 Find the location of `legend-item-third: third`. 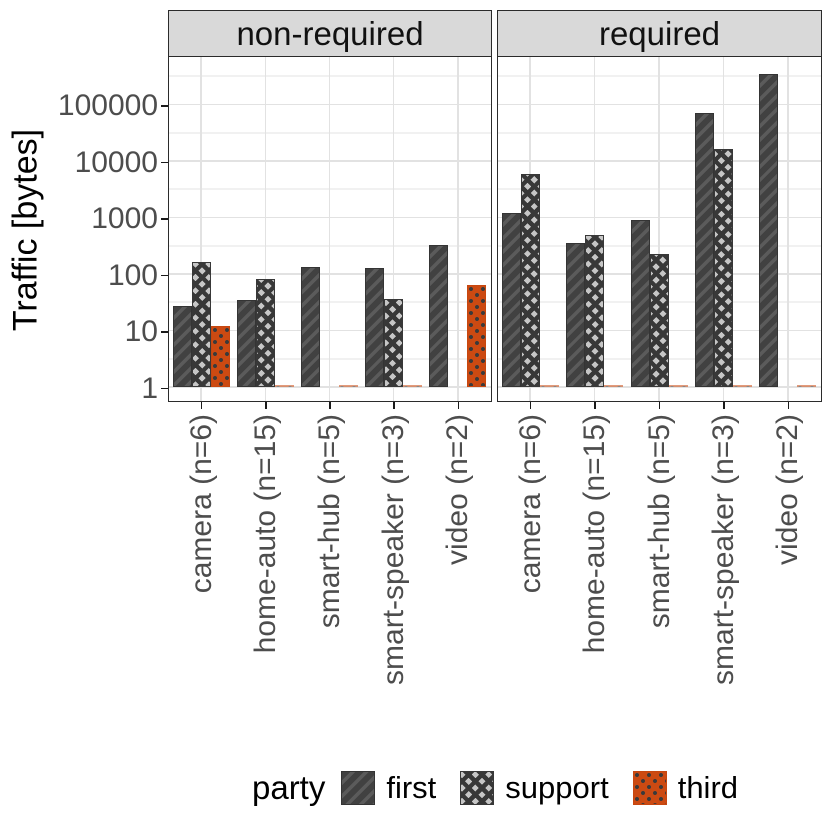

legend-item-third: third is located at coordinates (685, 788).